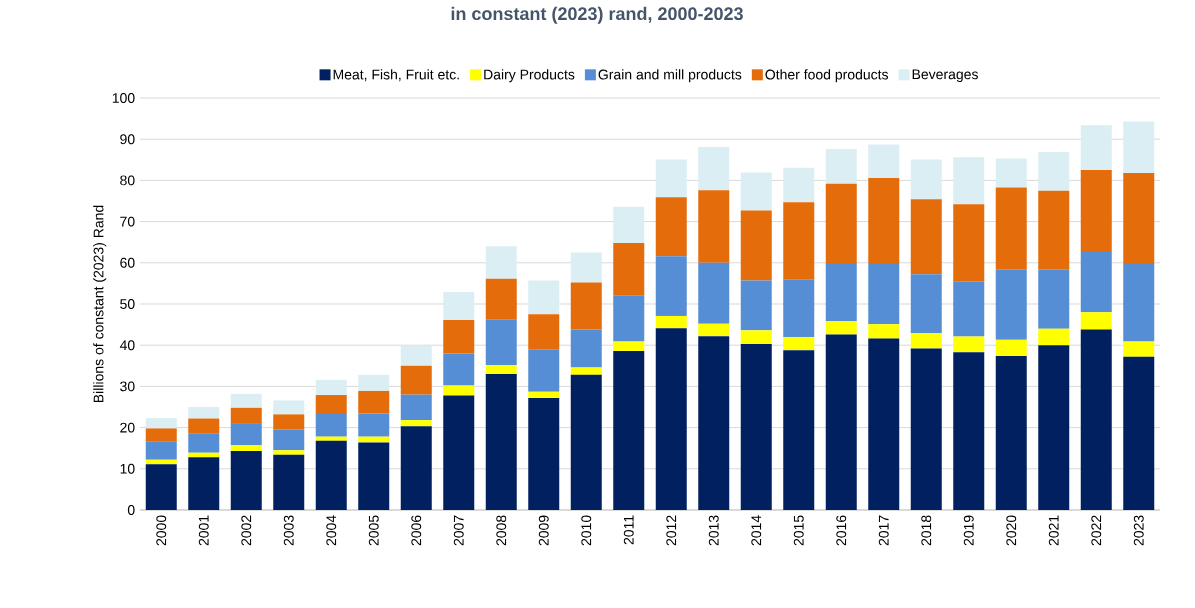 The height and width of the screenshot is (608, 1195). I want to click on y-tick-label: 70, so click(127, 221).